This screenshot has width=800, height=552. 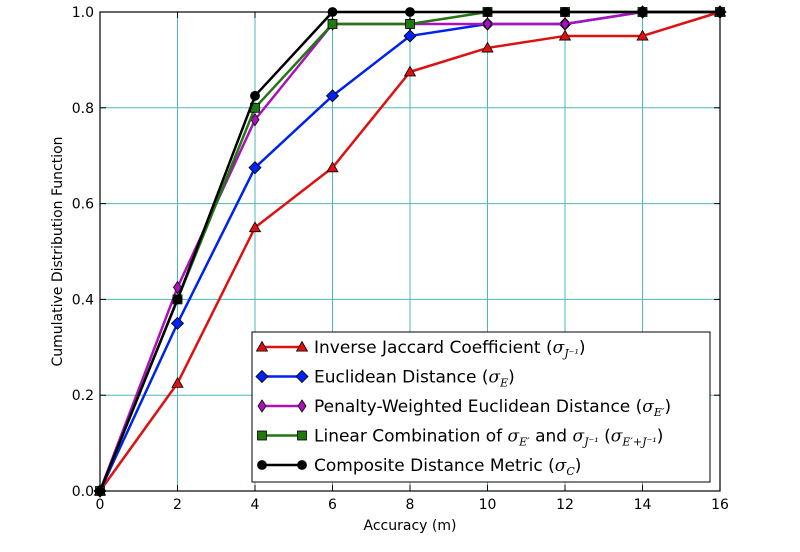 I want to click on legend-label-part: Penalty-Weighted Euclidean Distance (, so click(x=478, y=407).